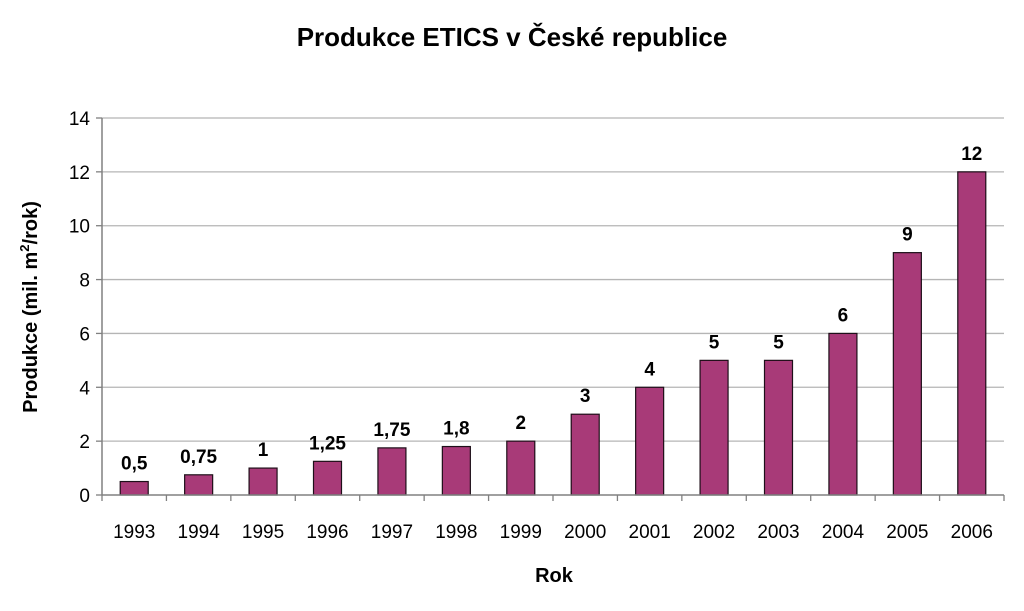  Describe the element at coordinates (79, 227) in the screenshot. I see `y-tick-label: 10` at that location.